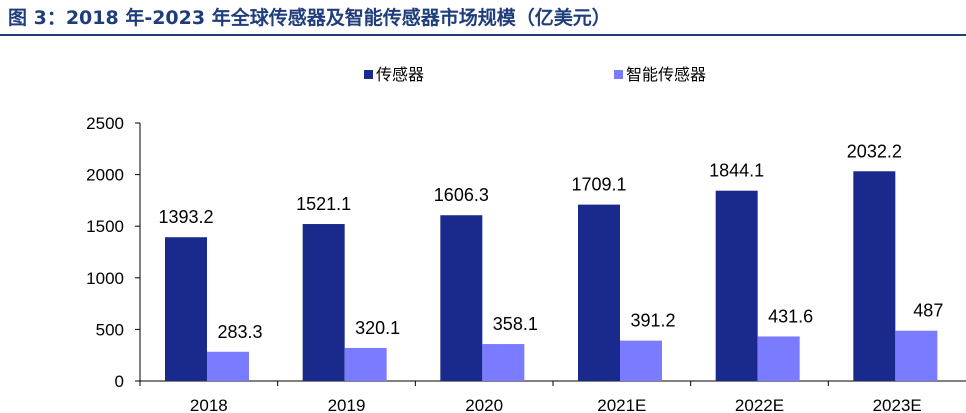 This screenshot has width=966, height=413. I want to click on x-axis: 2018 2019 2020 2021E 2022E 2023E, so click(552, 396).